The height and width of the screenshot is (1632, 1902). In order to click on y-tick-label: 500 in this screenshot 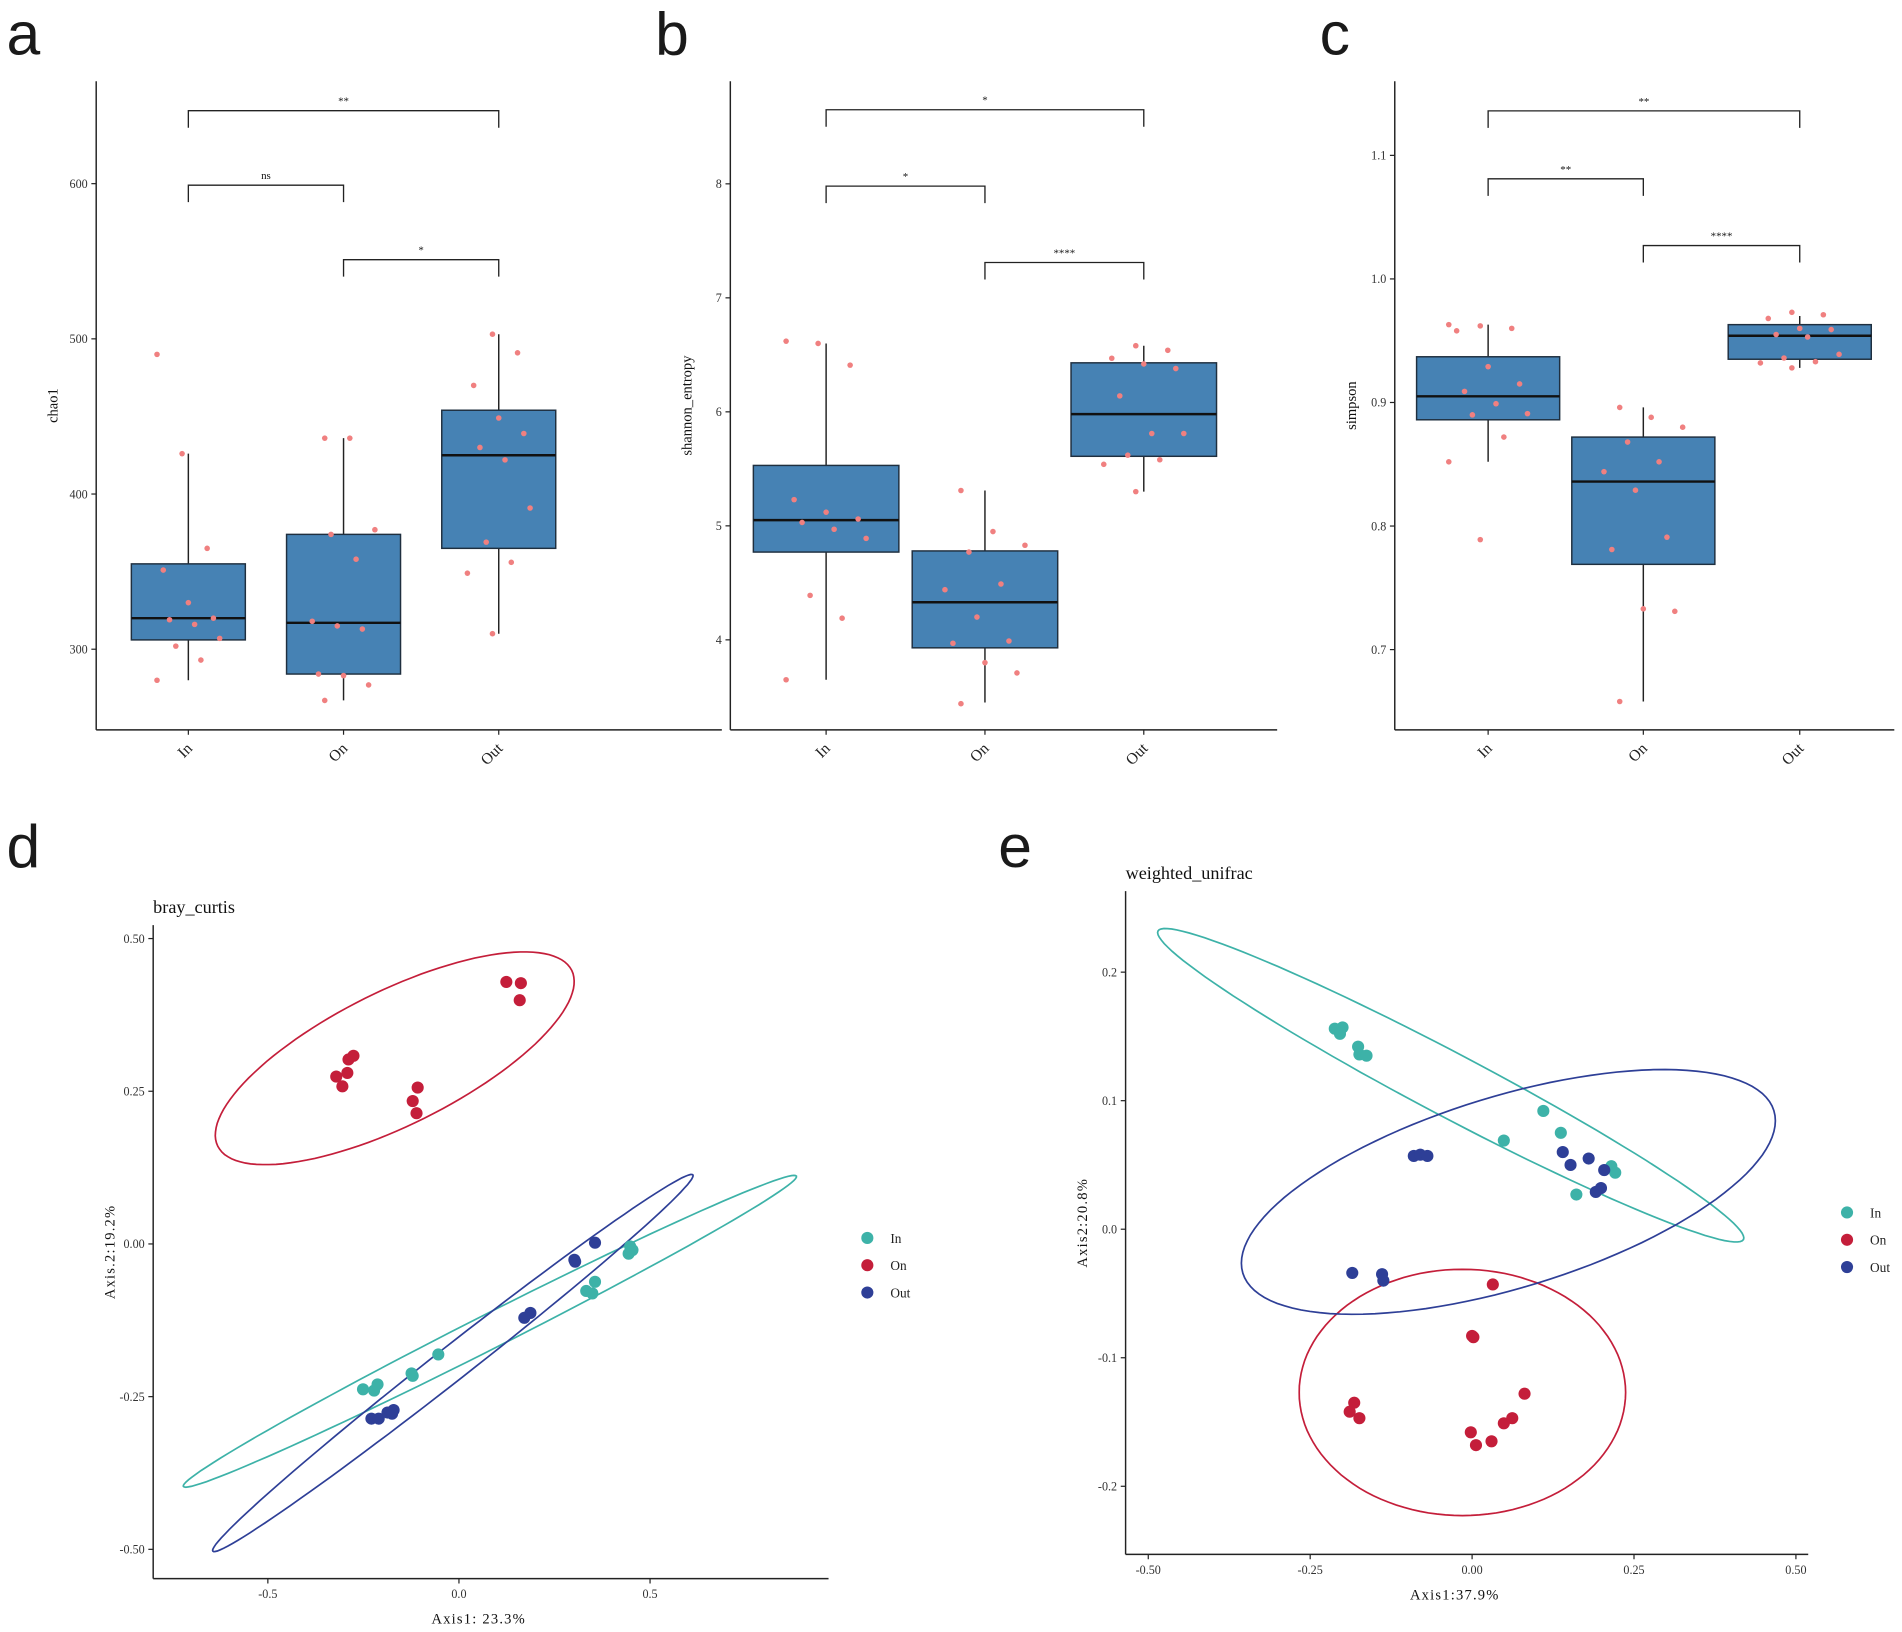, I will do `click(79, 339)`.